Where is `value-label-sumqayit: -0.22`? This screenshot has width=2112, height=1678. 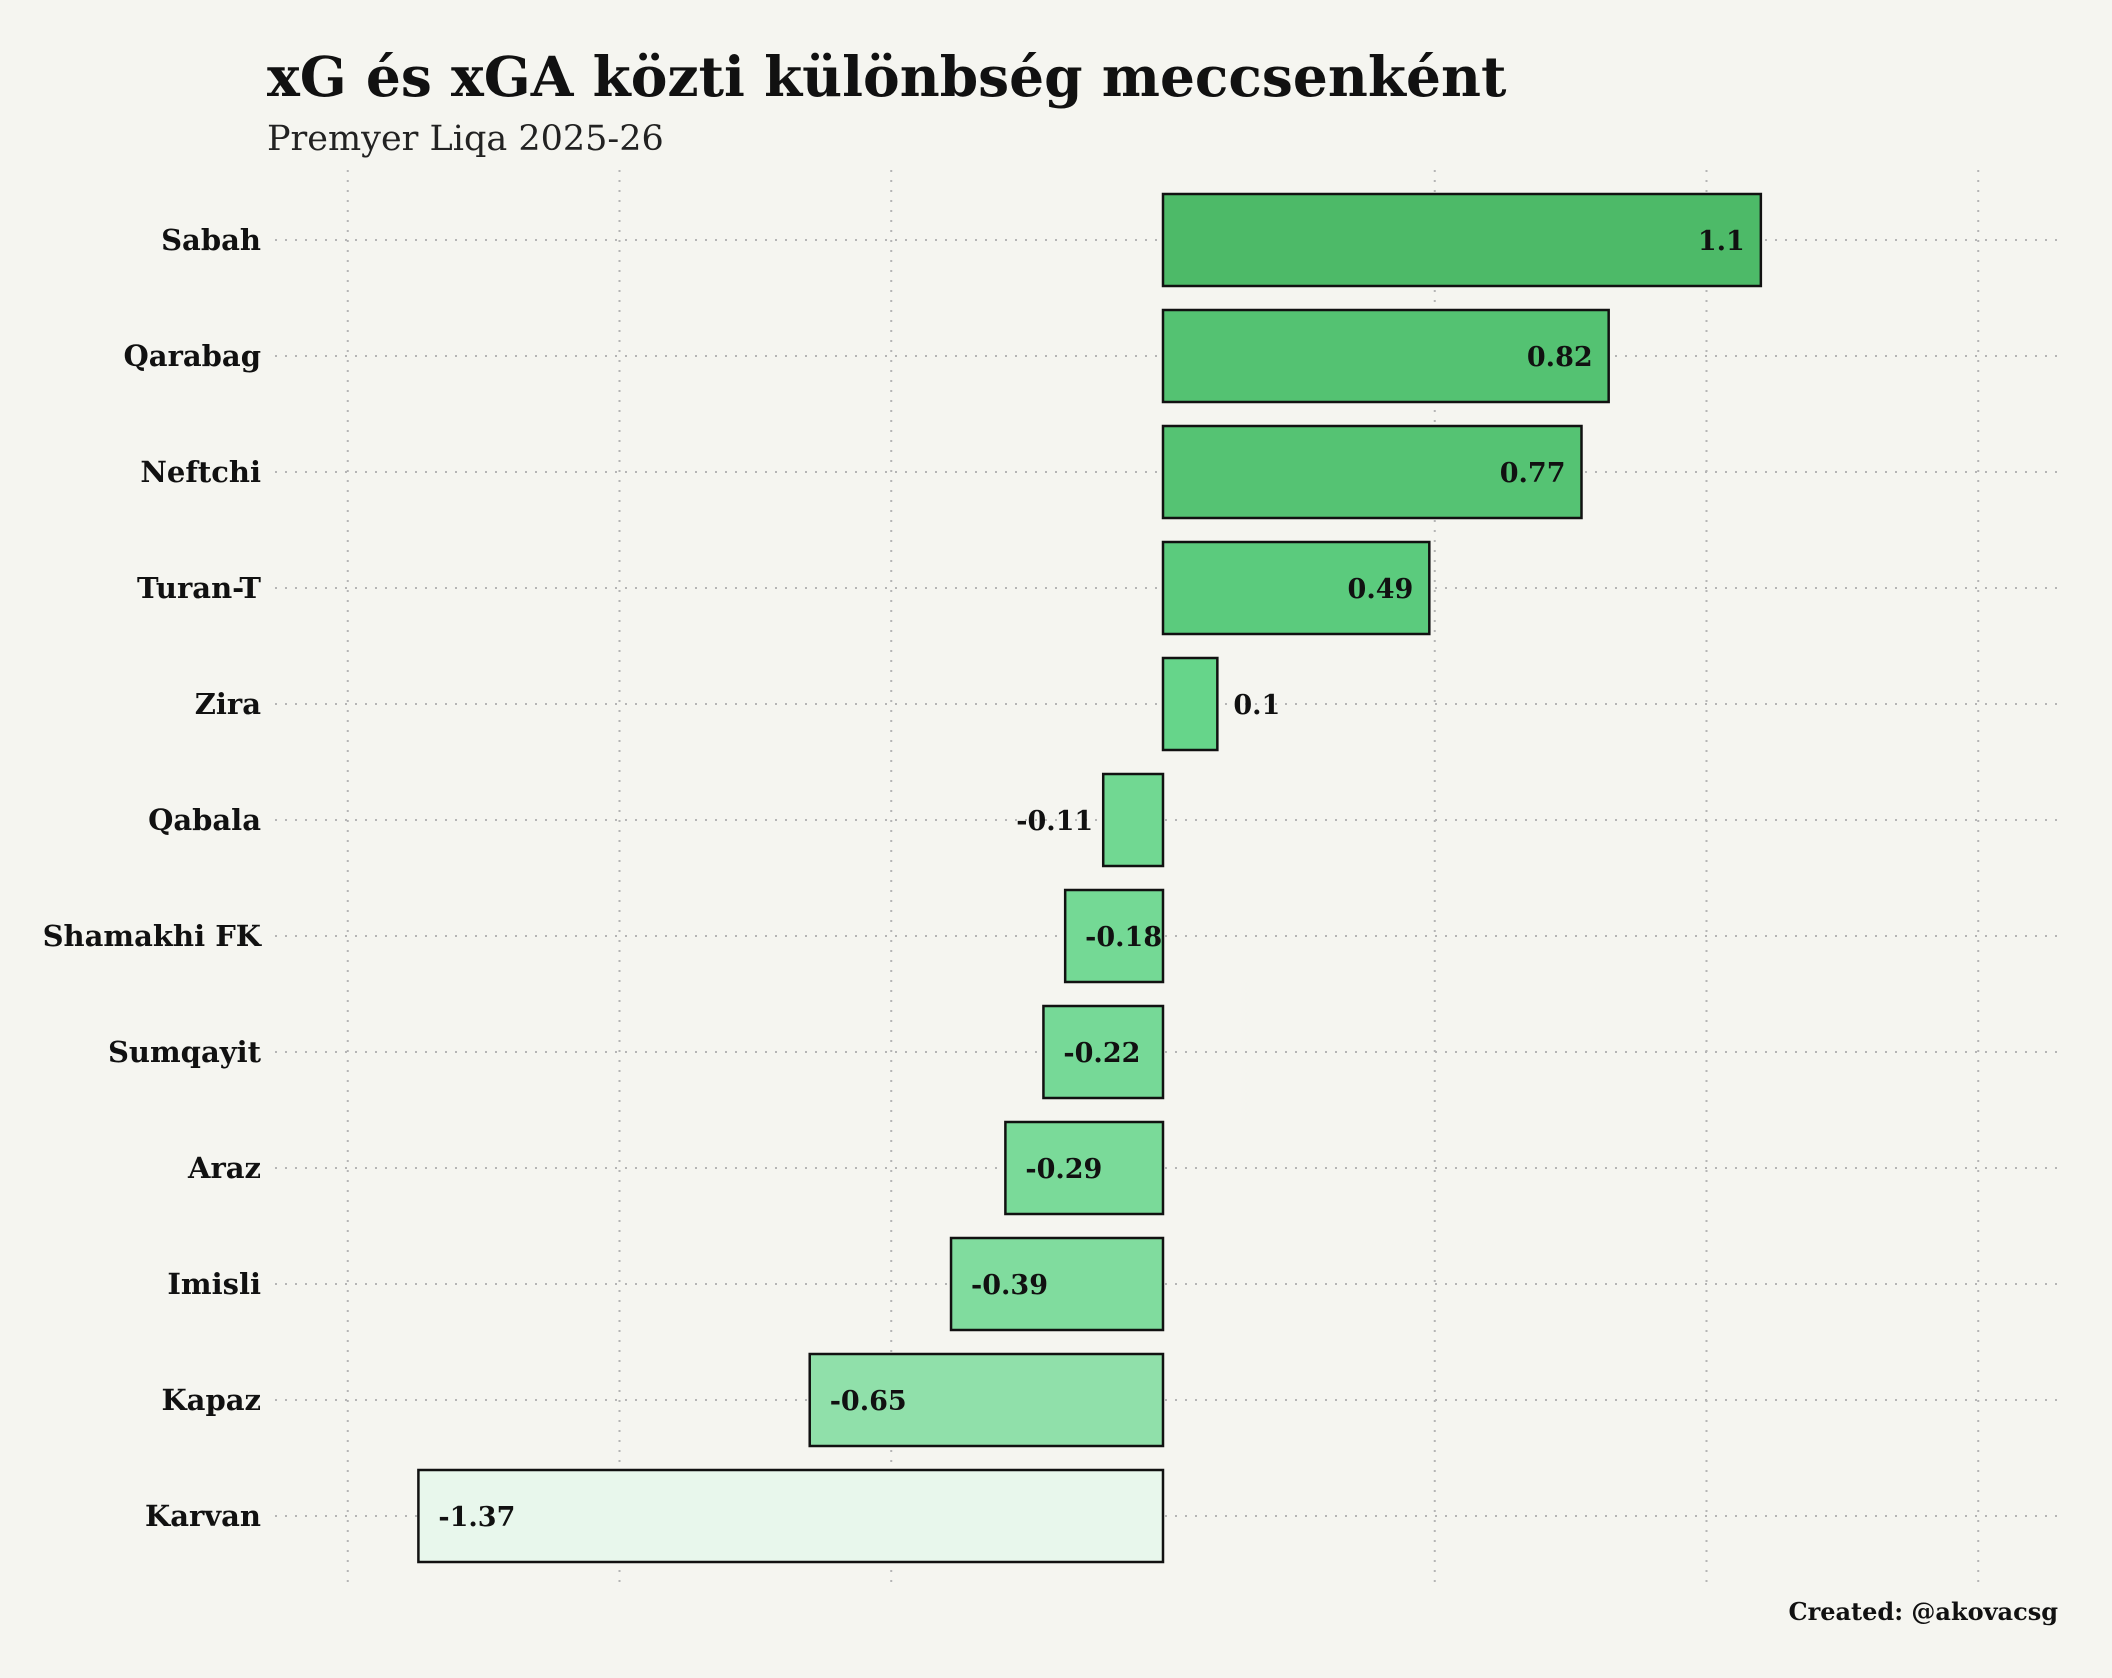 value-label-sumqayit: -0.22 is located at coordinates (1101, 1053).